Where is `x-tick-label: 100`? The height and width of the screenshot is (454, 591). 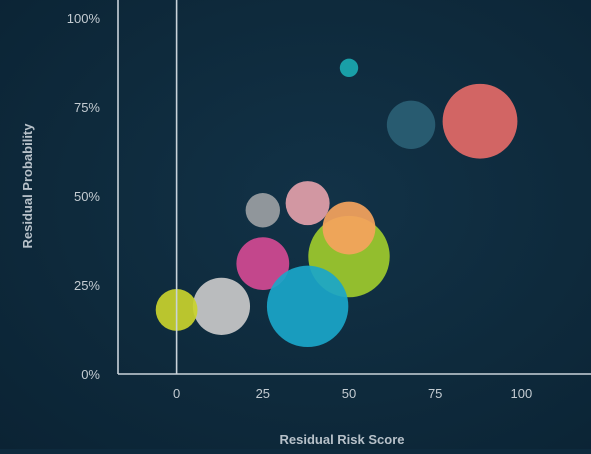
x-tick-label: 100 is located at coordinates (522, 393).